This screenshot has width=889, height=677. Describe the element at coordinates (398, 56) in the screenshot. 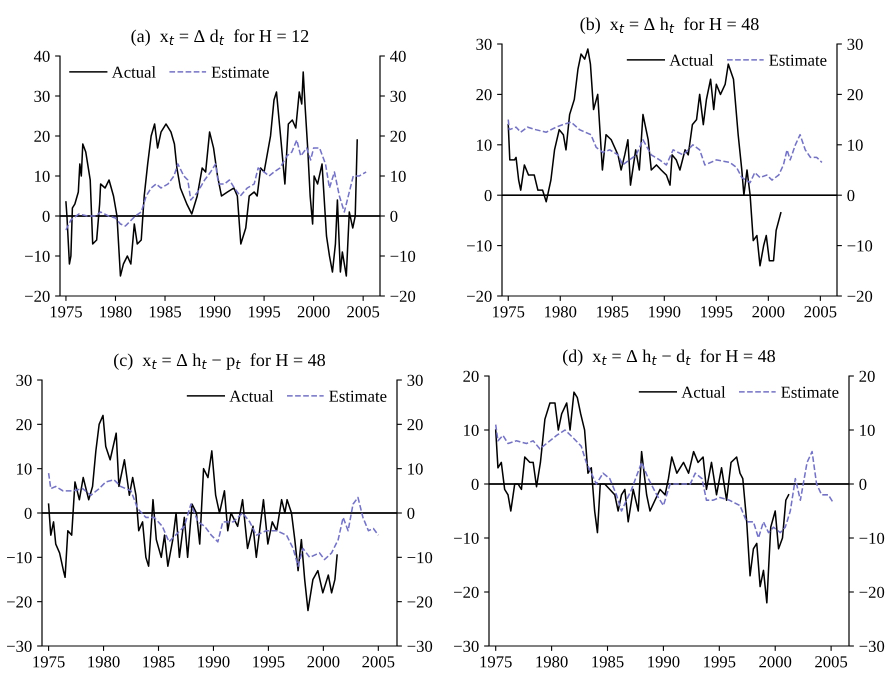

I see `y2-tick-label: 40` at that location.